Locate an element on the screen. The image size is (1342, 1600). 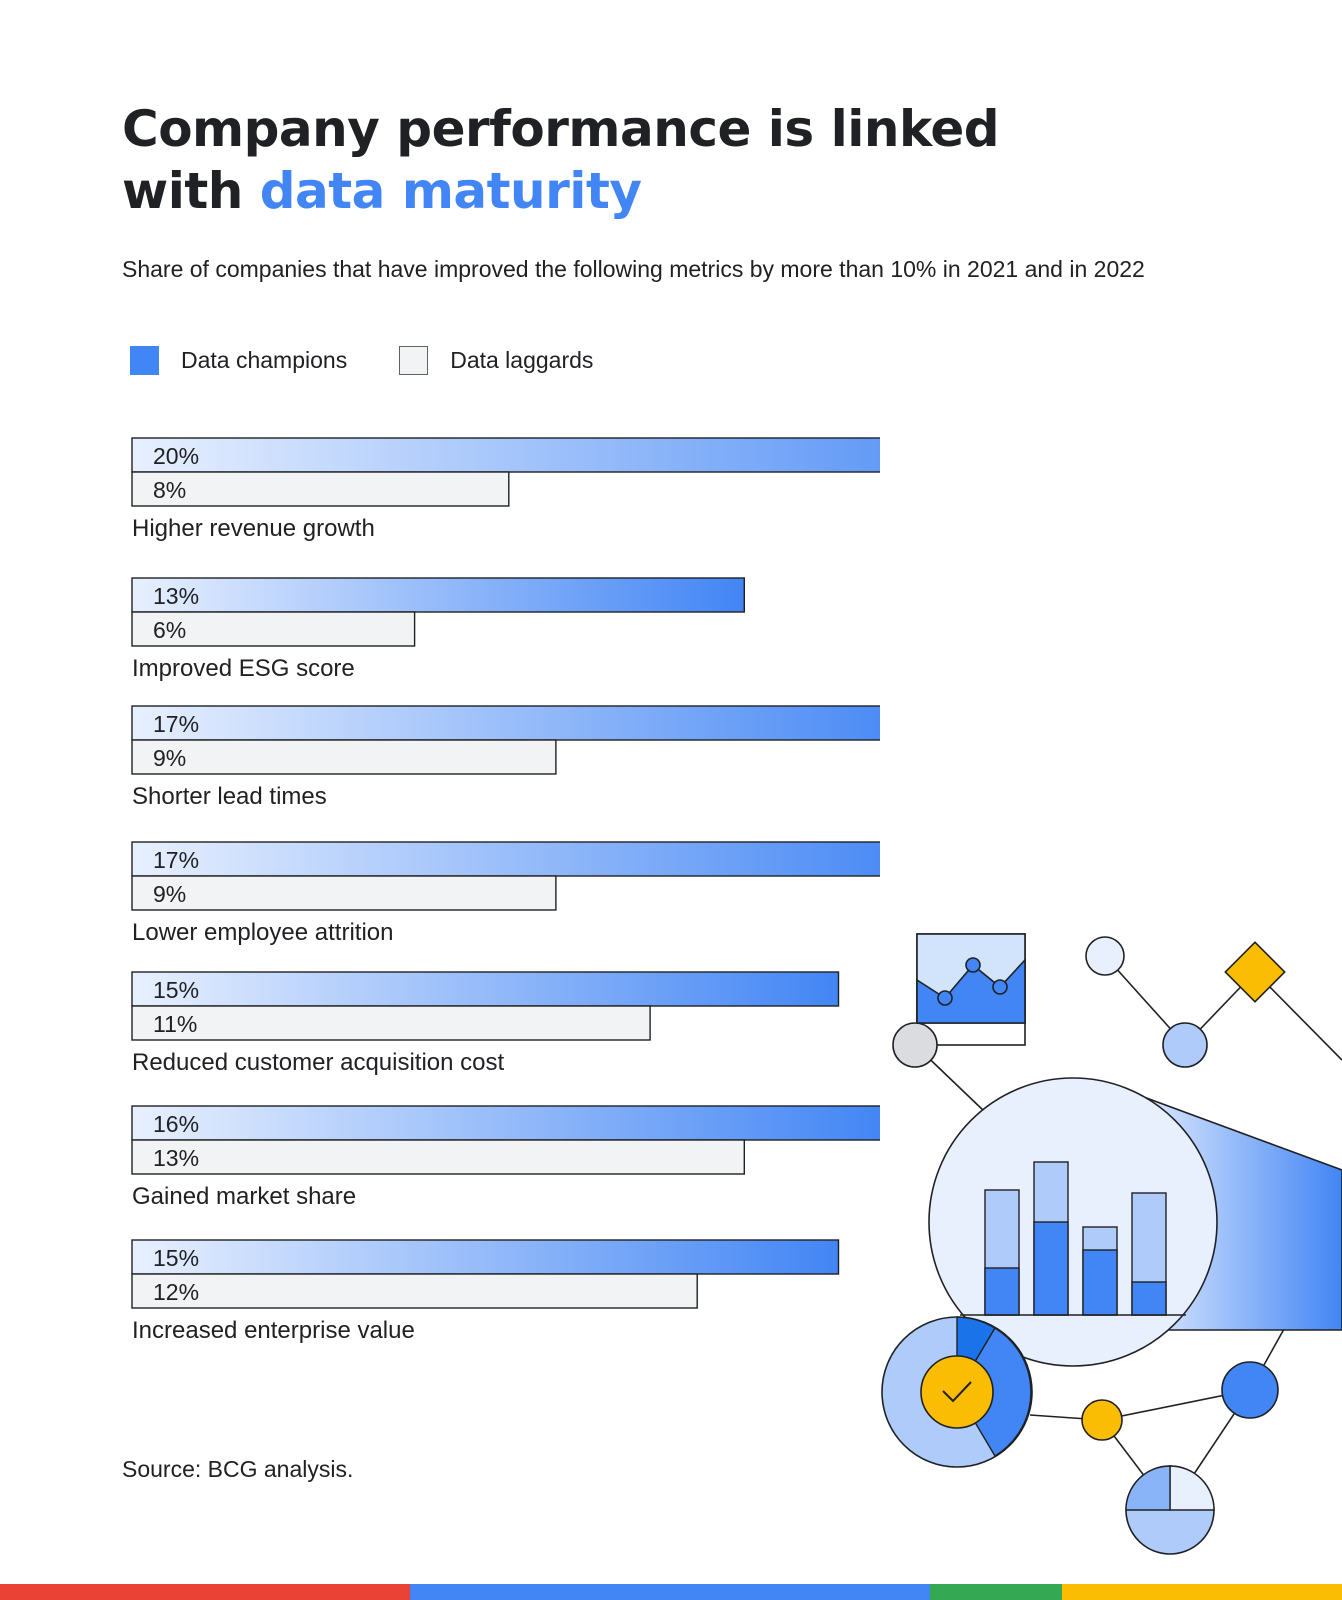
node-circle-yellow is located at coordinates (1102, 1420).